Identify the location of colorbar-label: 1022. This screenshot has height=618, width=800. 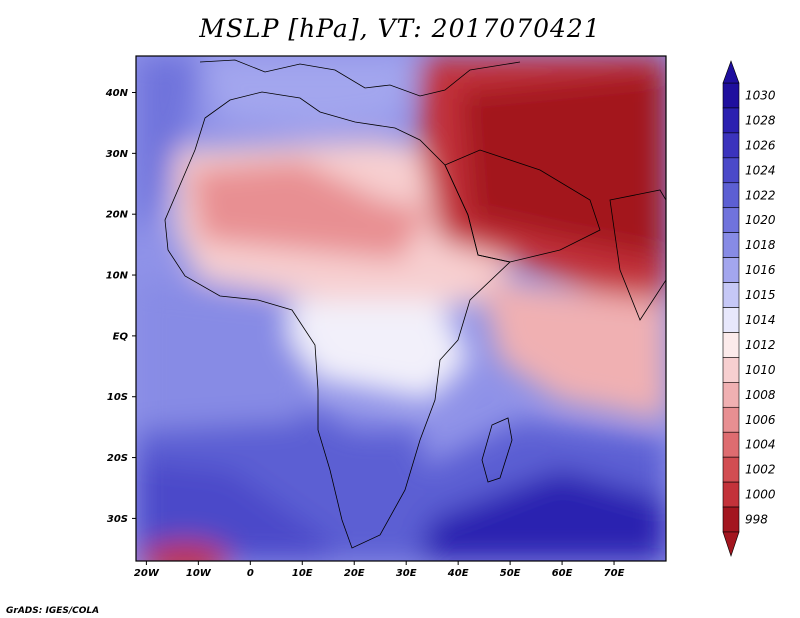
(760, 195).